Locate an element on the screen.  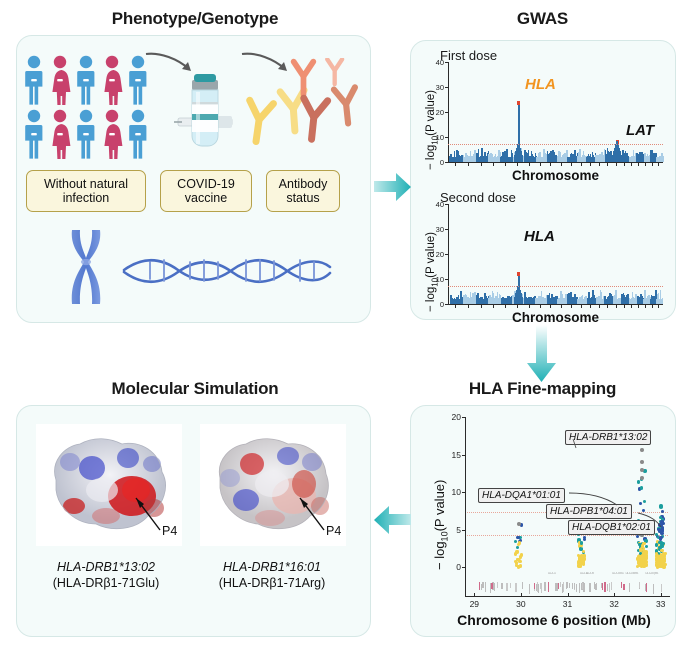
lbox-1-line2: infection is located at coordinates (86, 198).